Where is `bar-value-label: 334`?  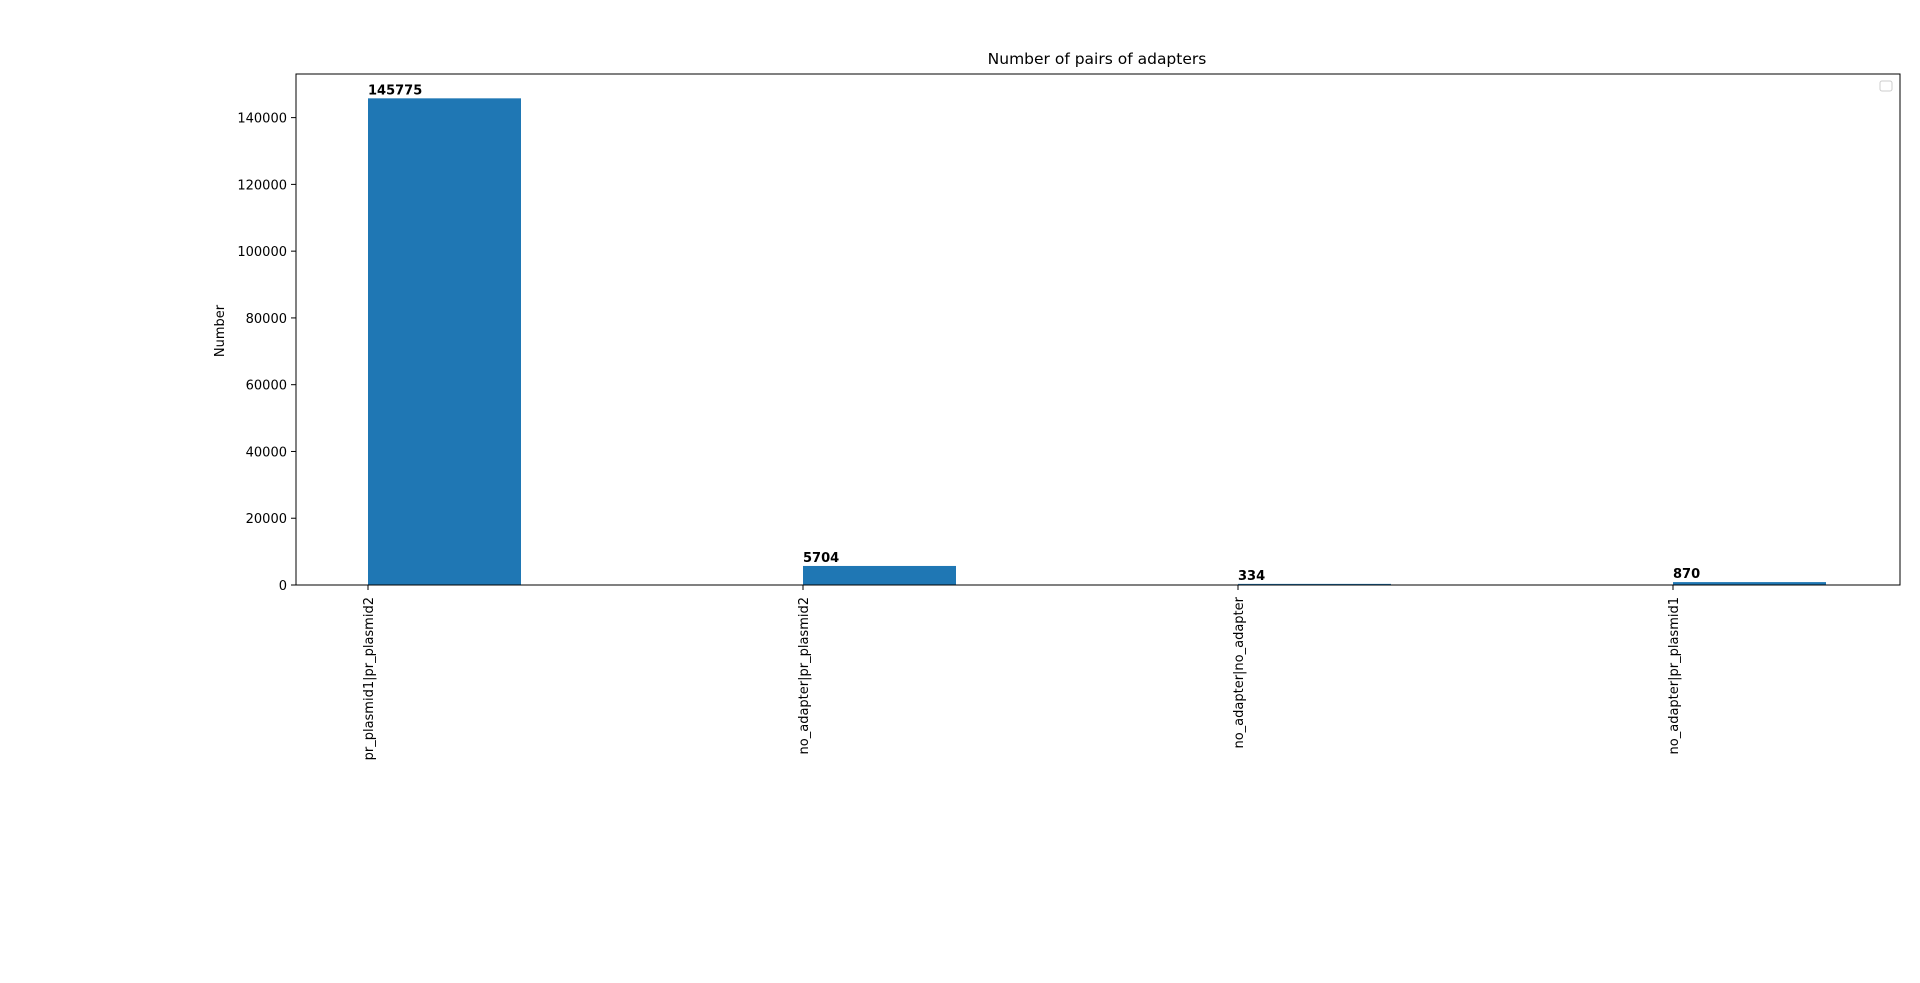
bar-value-label: 334 is located at coordinates (1251, 576).